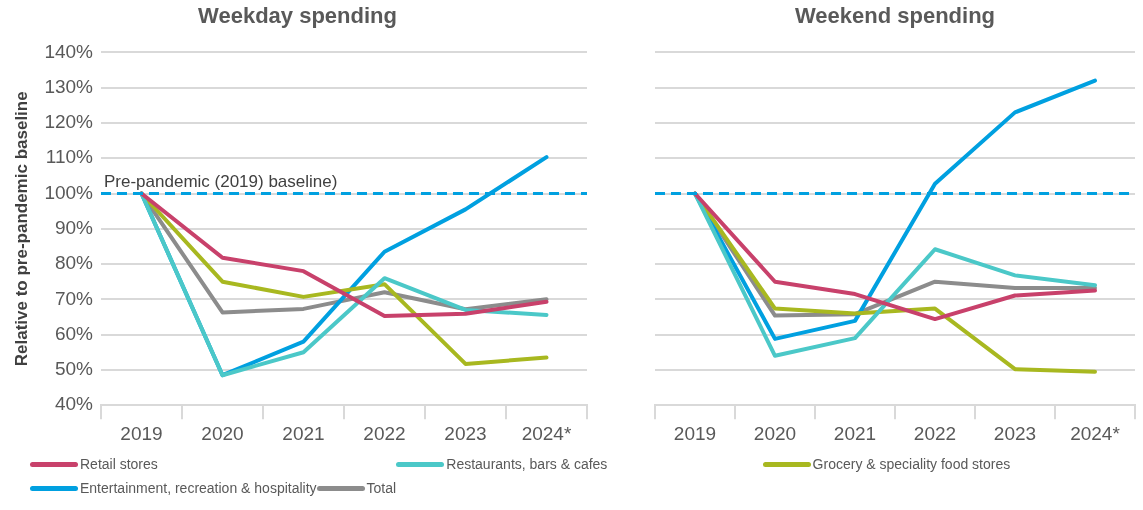 This screenshot has height=510, width=1143. What do you see at coordinates (69, 51) in the screenshot?
I see `y-tick-label: 140%` at bounding box center [69, 51].